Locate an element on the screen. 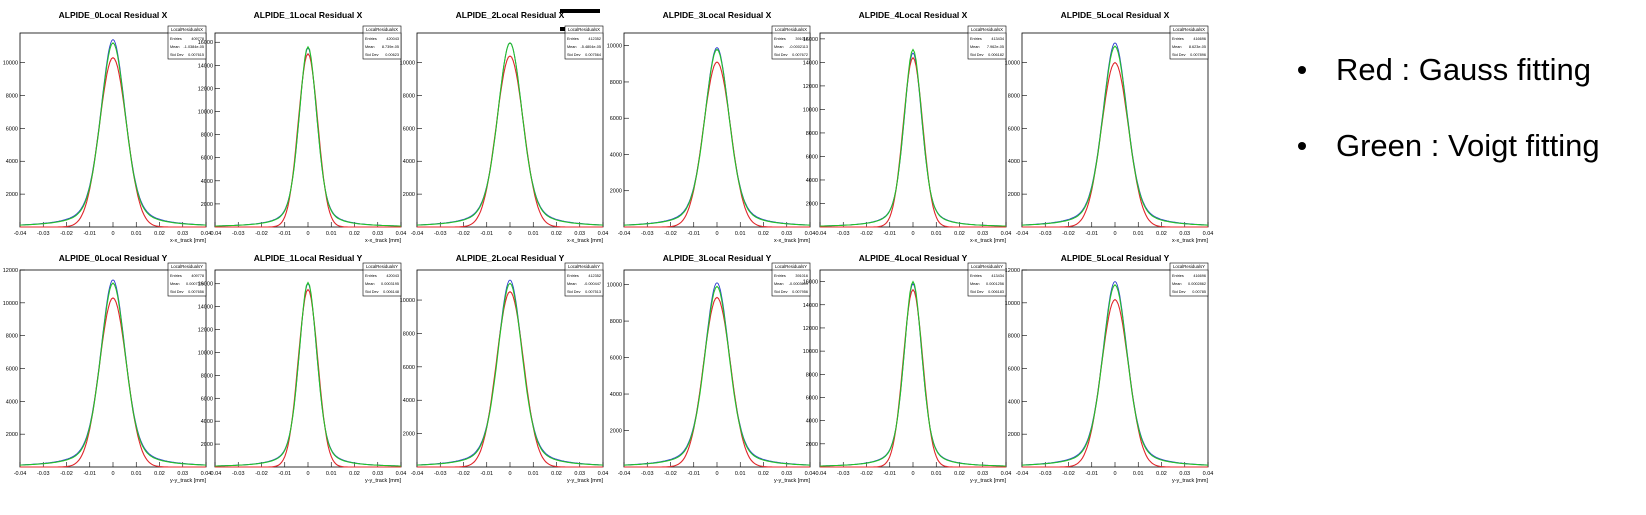  y-tick-label: 6000 is located at coordinates (616, 119).